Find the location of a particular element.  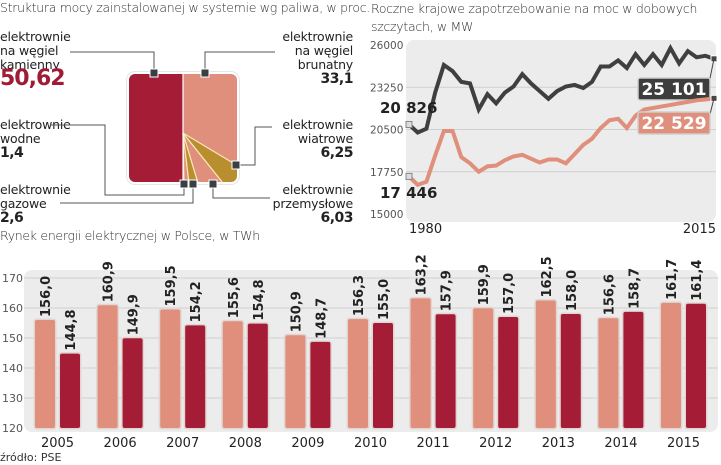

value-industrial: 6,03 is located at coordinates (336, 218).